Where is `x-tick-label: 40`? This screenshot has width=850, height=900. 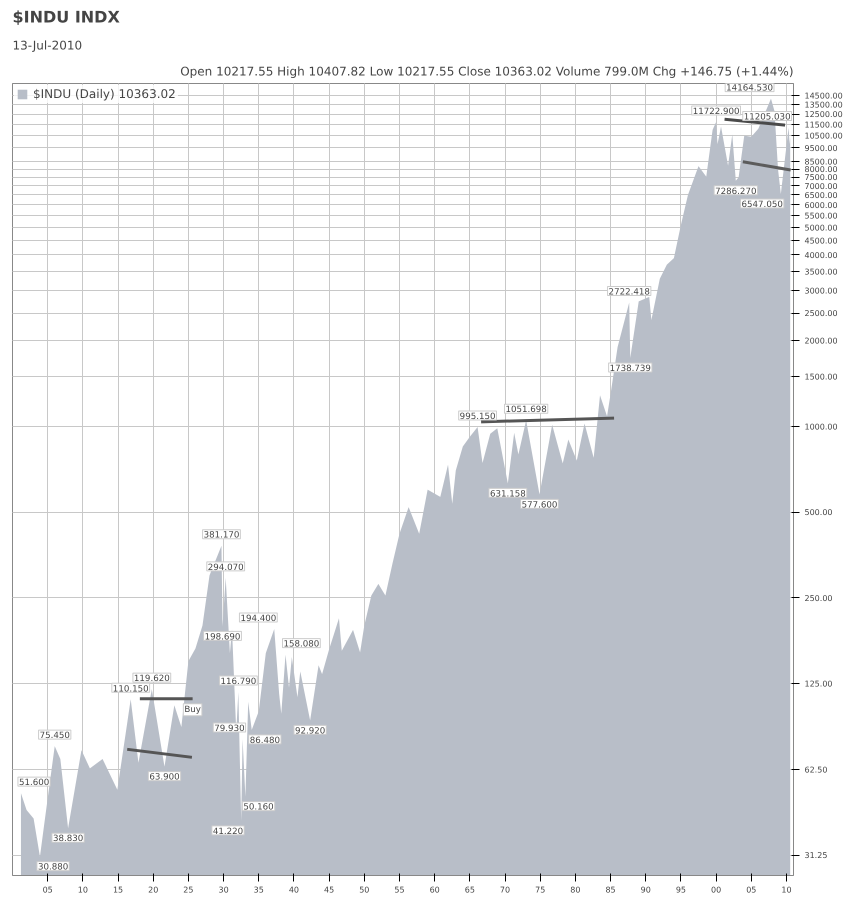
x-tick-label: 40 is located at coordinates (294, 890).